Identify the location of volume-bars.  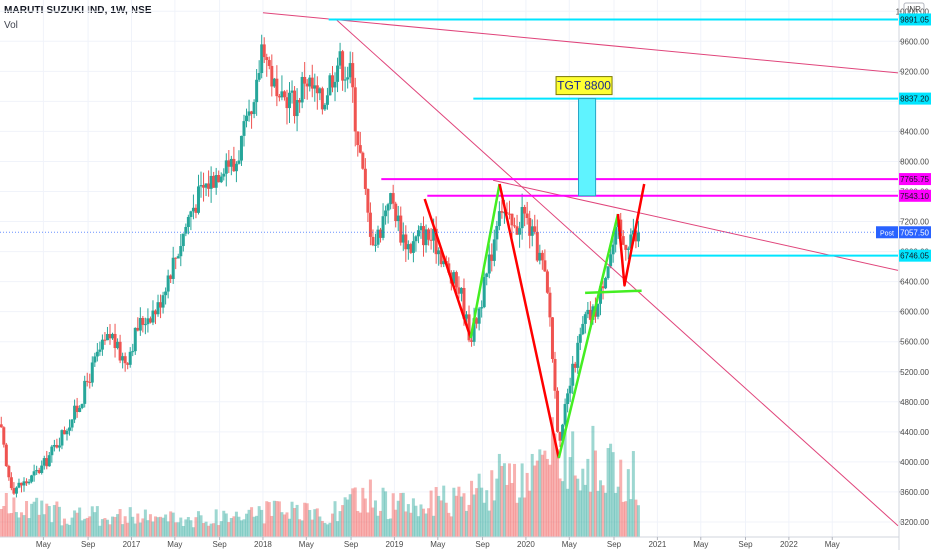
(320, 477).